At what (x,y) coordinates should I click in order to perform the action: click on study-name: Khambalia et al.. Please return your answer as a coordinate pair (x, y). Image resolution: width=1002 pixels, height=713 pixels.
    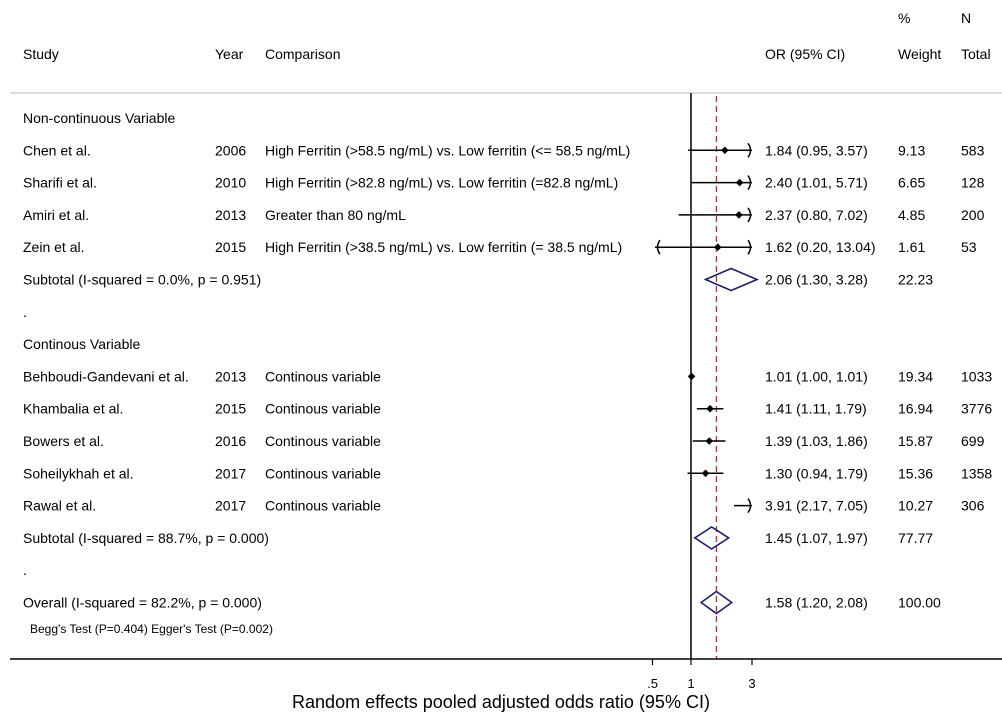
    Looking at the image, I should click on (73, 409).